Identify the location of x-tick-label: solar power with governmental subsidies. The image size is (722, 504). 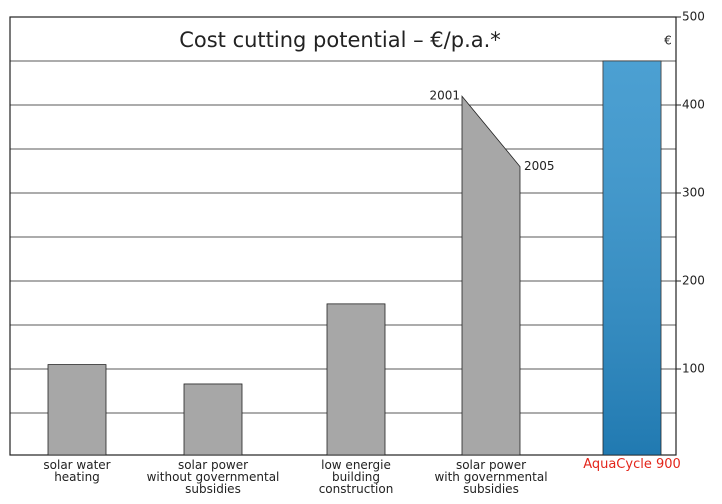
(491, 477).